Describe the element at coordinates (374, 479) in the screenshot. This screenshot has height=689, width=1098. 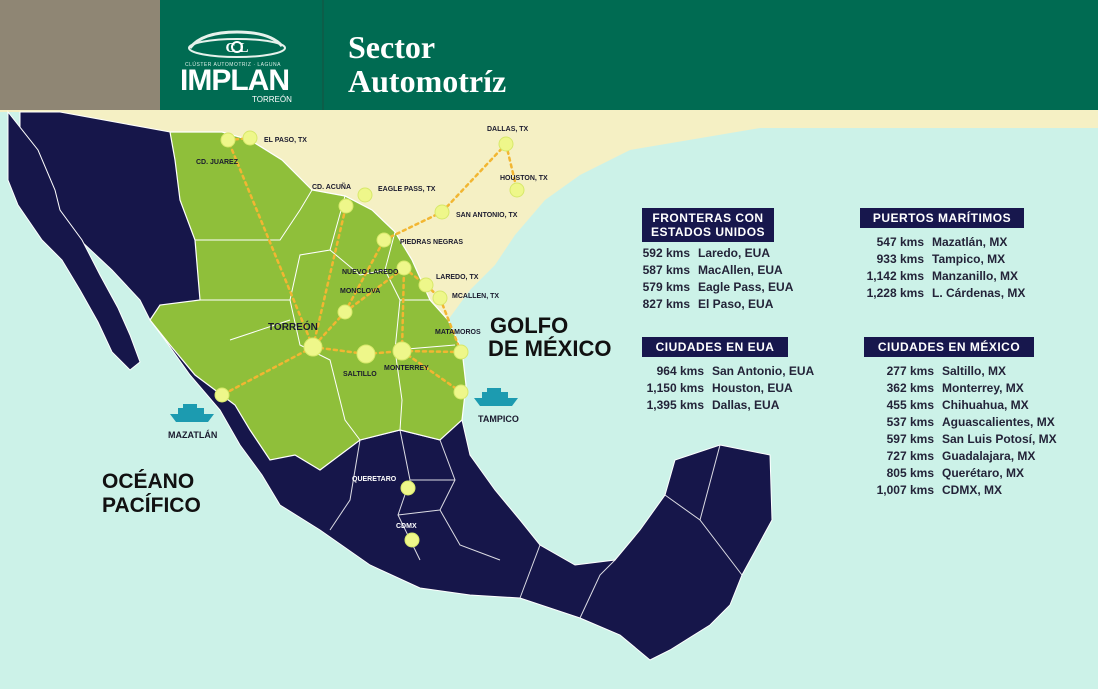
I see `label-queretaro: QUERETARO` at that location.